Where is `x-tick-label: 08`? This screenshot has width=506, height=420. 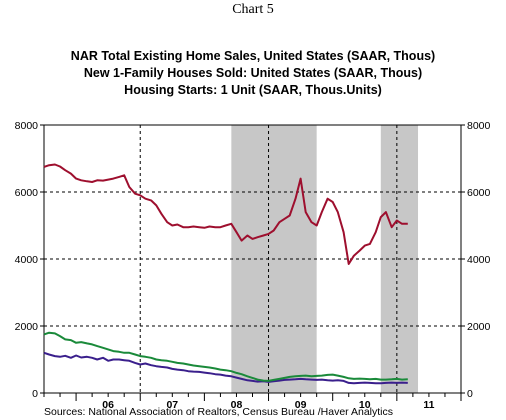
x-tick-label: 08 is located at coordinates (237, 405).